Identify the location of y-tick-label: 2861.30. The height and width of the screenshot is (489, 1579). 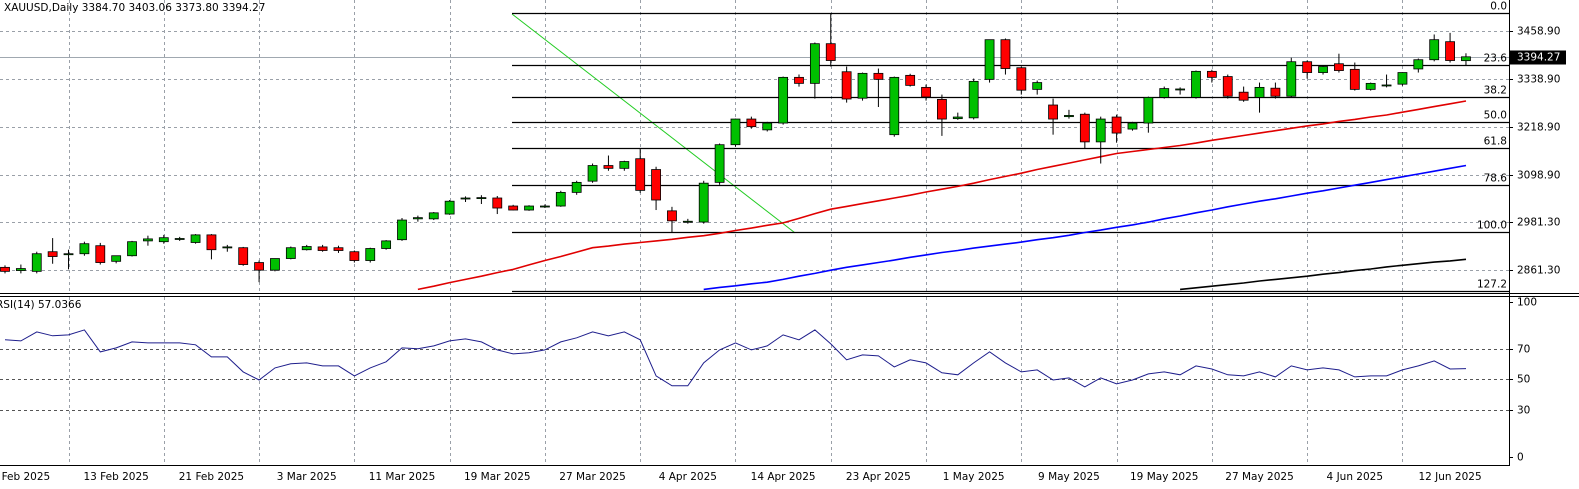
(1538, 271).